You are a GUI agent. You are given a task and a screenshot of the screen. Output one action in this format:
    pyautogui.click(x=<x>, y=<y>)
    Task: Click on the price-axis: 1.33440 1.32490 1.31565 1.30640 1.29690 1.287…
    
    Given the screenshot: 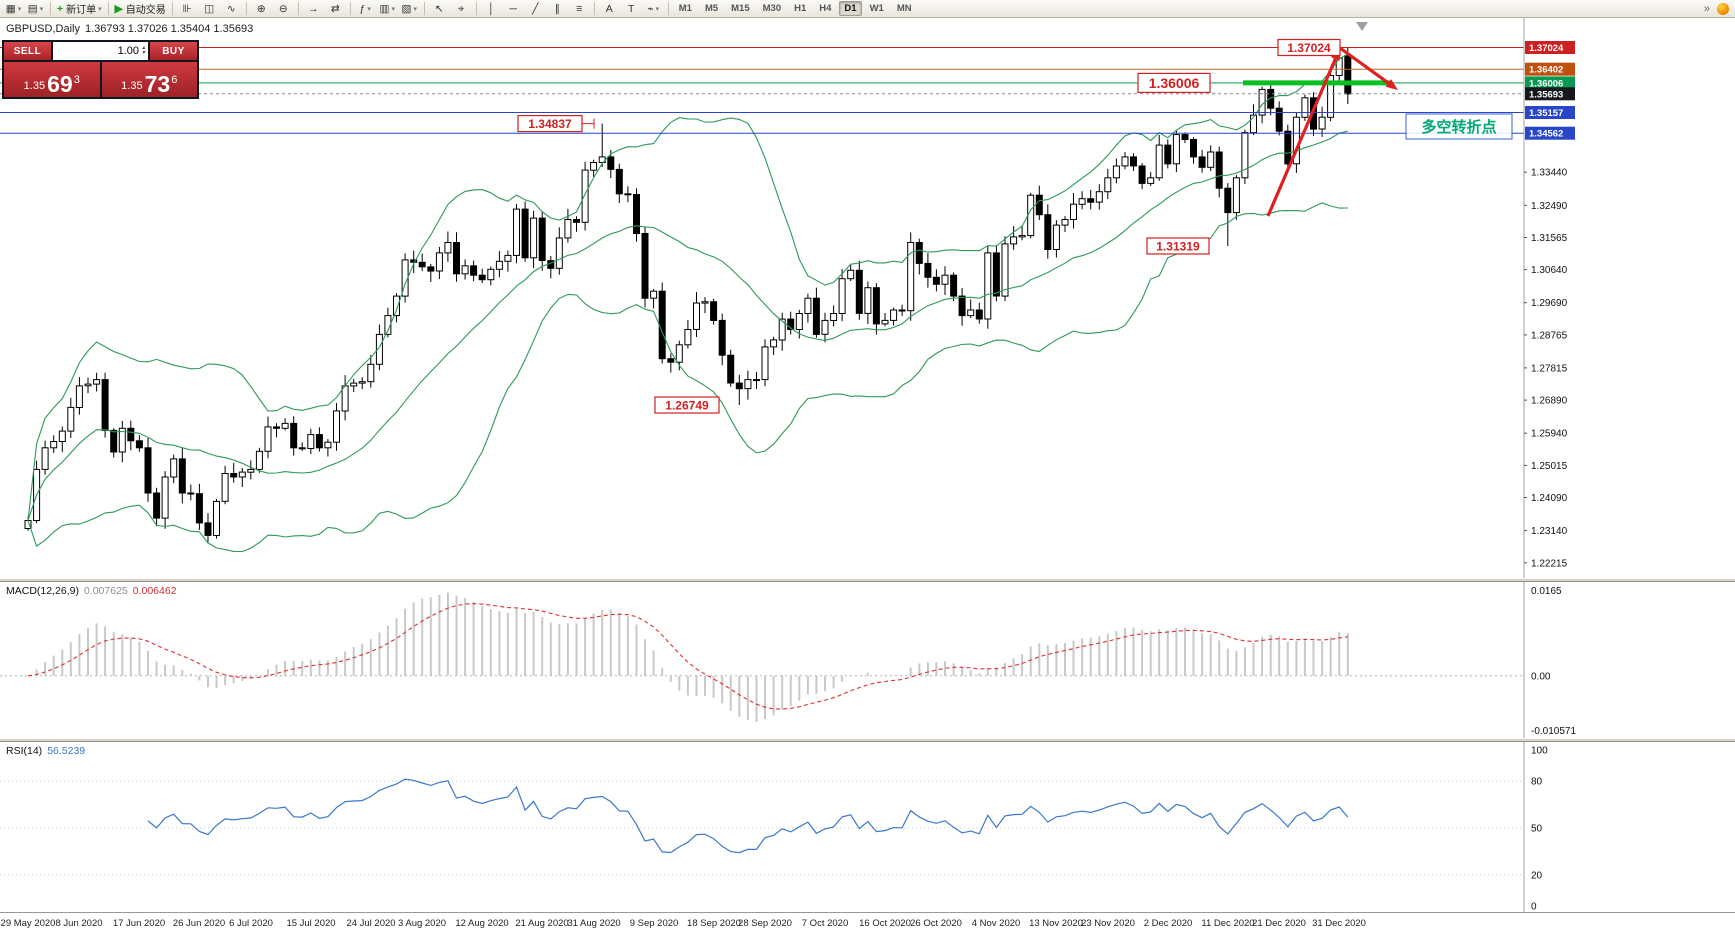 What is the action you would take?
    pyautogui.click(x=1549, y=298)
    